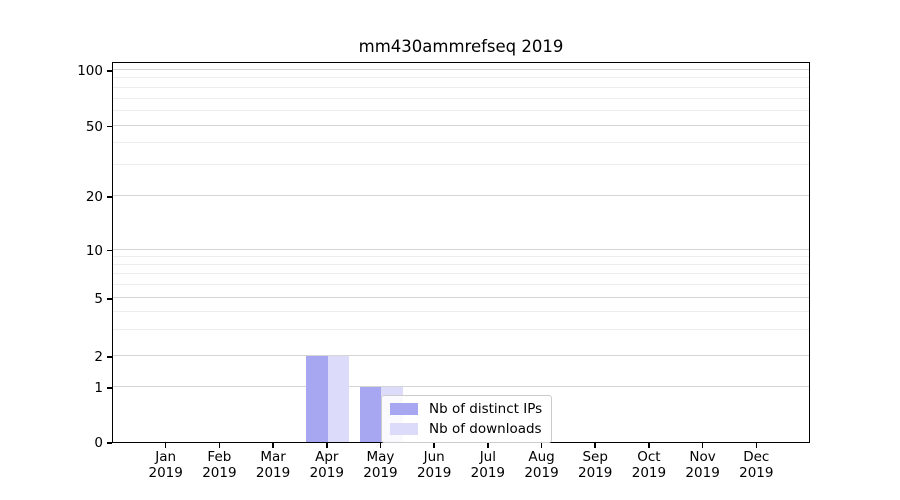 The height and width of the screenshot is (500, 900). I want to click on x-tick-month-text: Jul, so click(487, 457).